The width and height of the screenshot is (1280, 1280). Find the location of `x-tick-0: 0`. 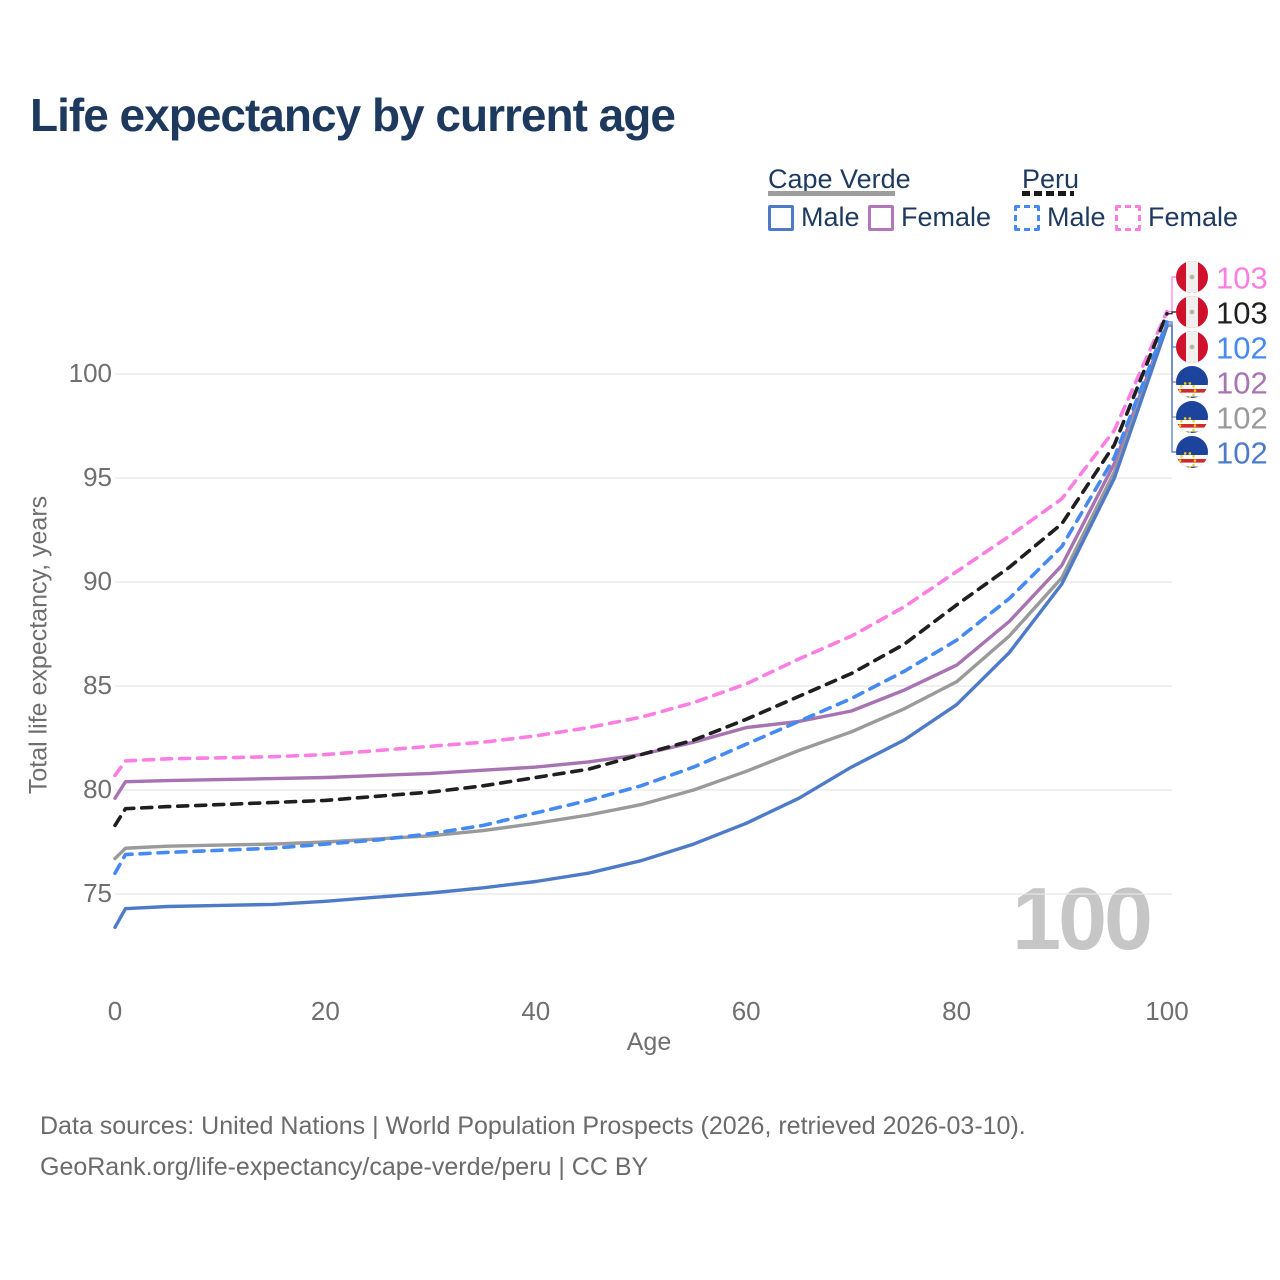

x-tick-0: 0 is located at coordinates (115, 1011).